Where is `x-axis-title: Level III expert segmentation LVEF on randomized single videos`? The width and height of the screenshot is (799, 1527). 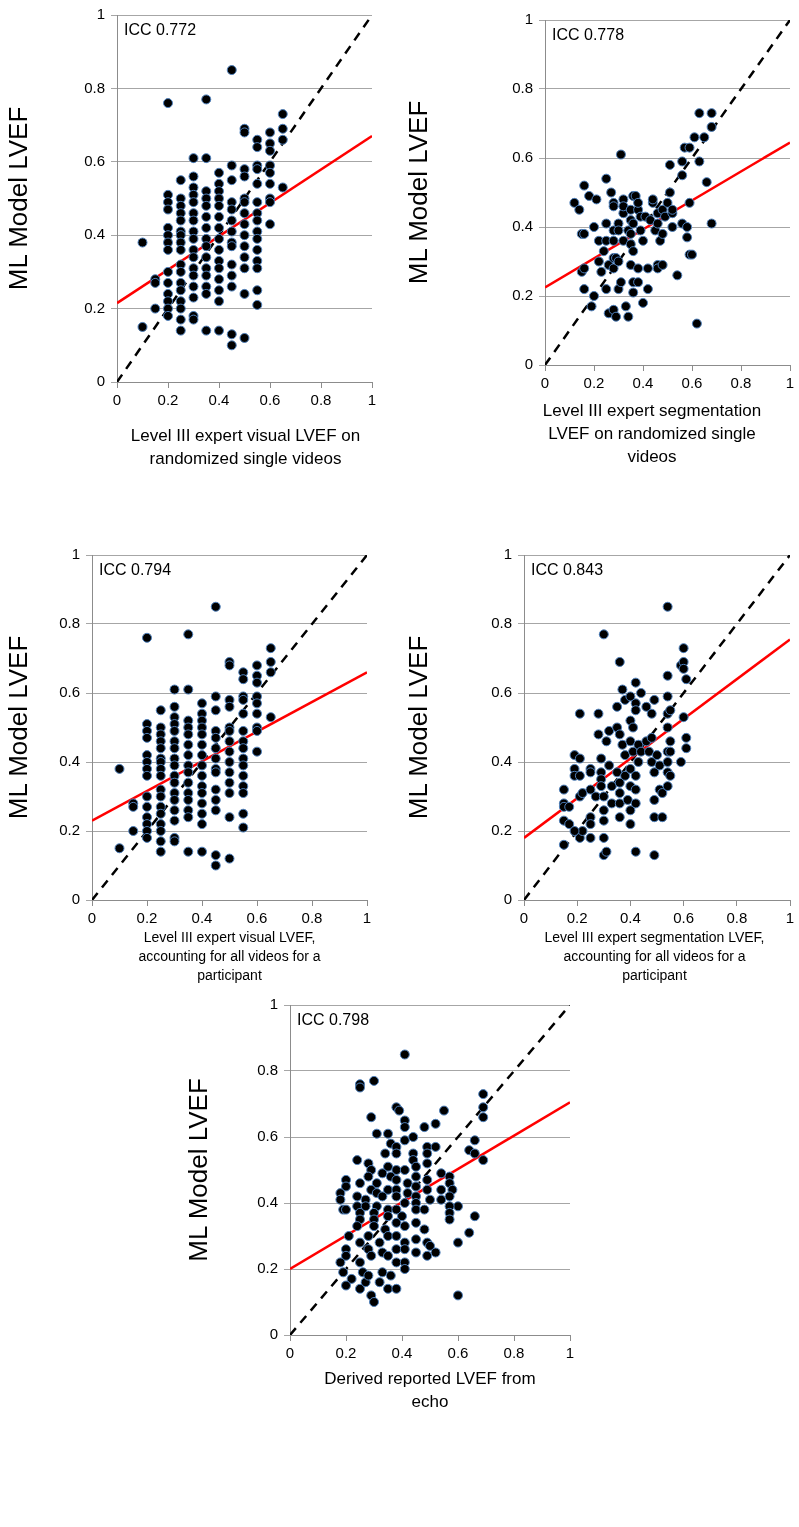 x-axis-title: Level III expert segmentation LVEF on randomized single videos is located at coordinates (652, 434).